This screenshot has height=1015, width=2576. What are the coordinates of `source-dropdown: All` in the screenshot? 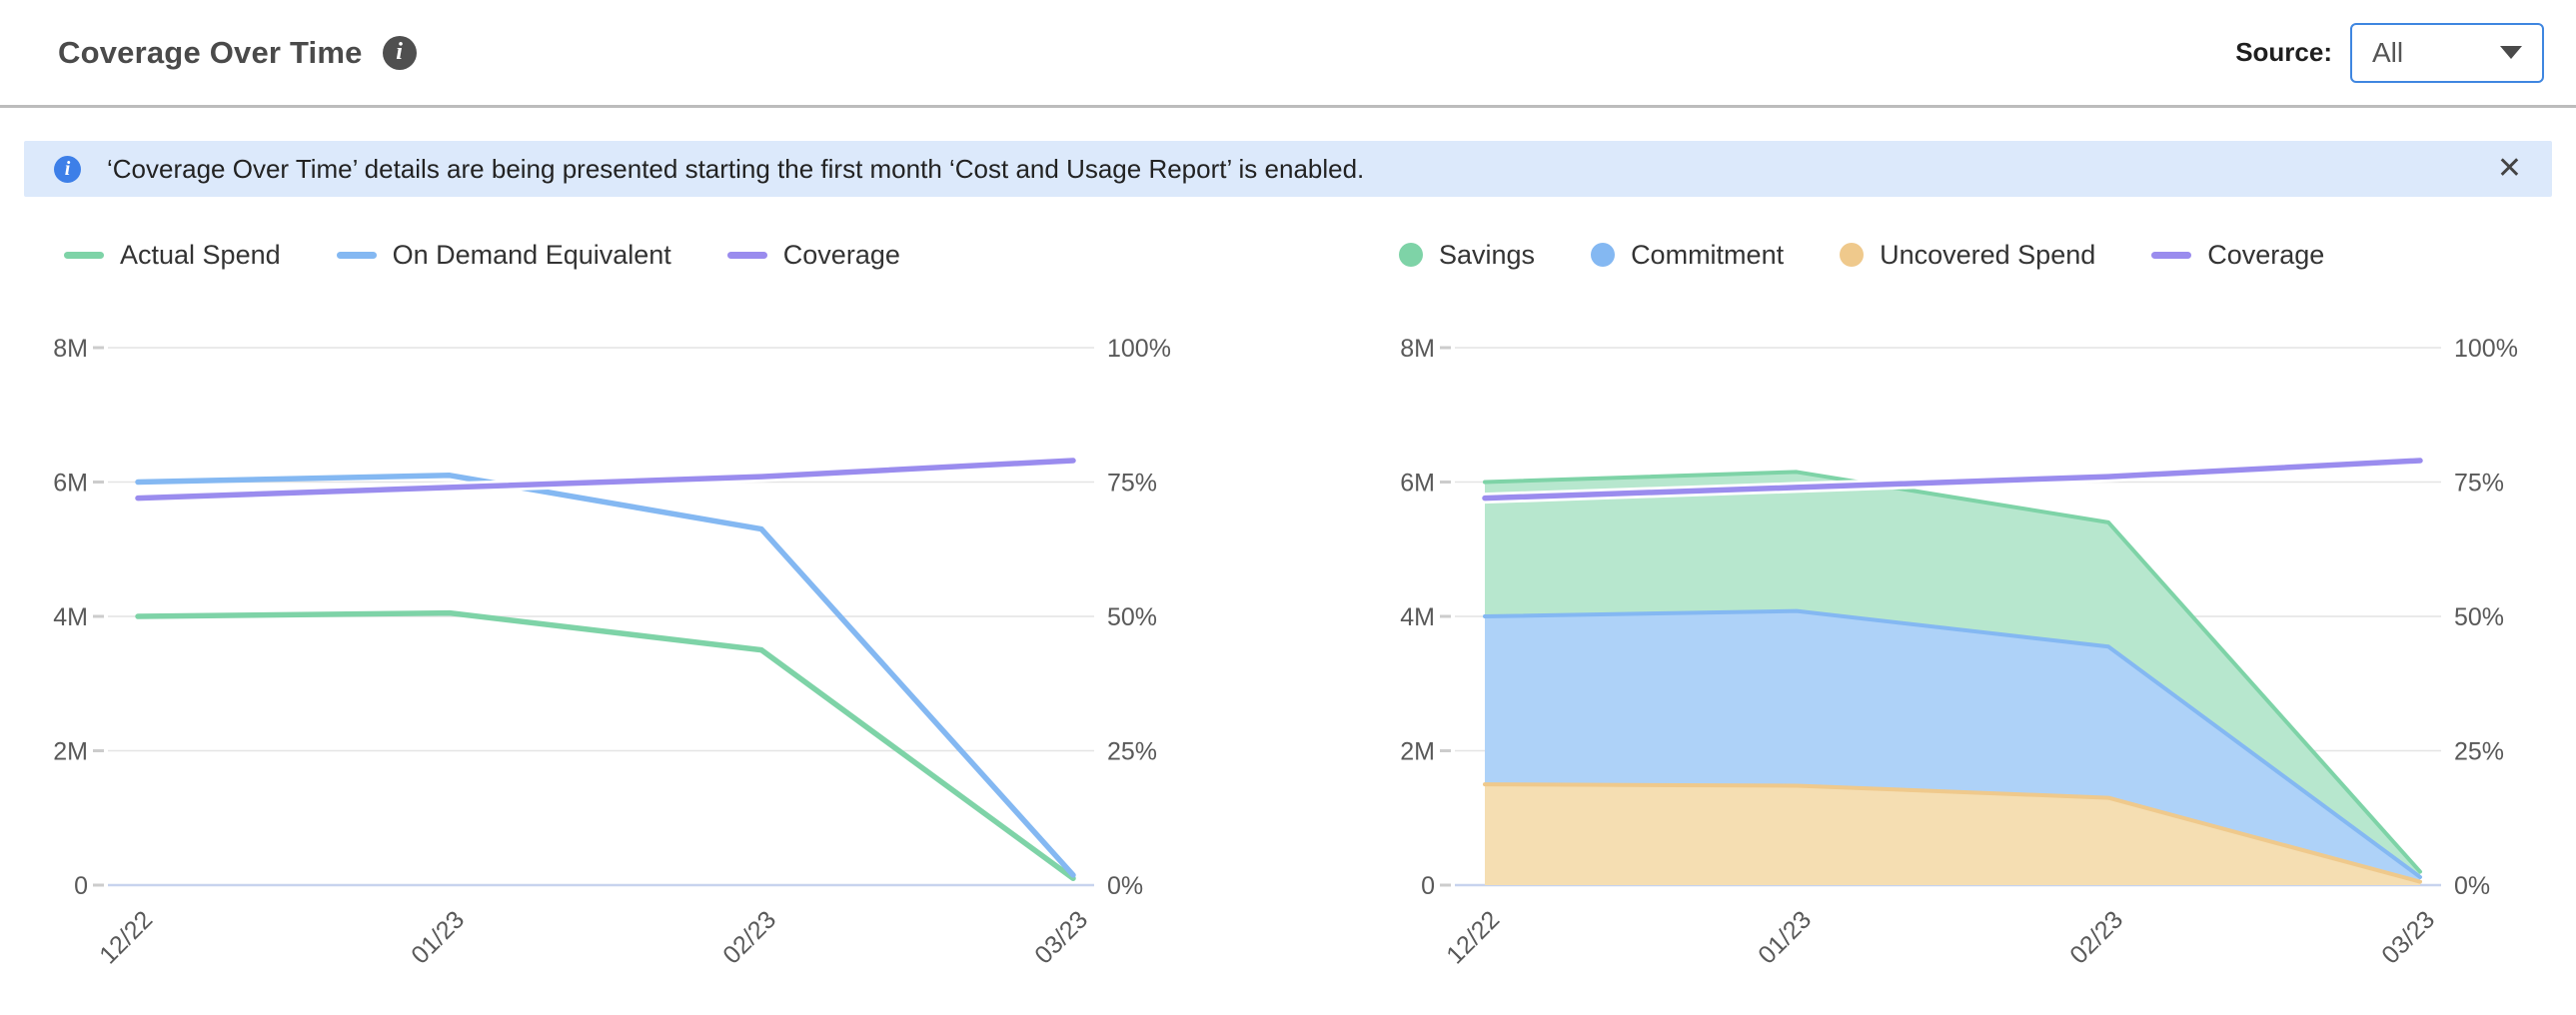 It's located at (2447, 53).